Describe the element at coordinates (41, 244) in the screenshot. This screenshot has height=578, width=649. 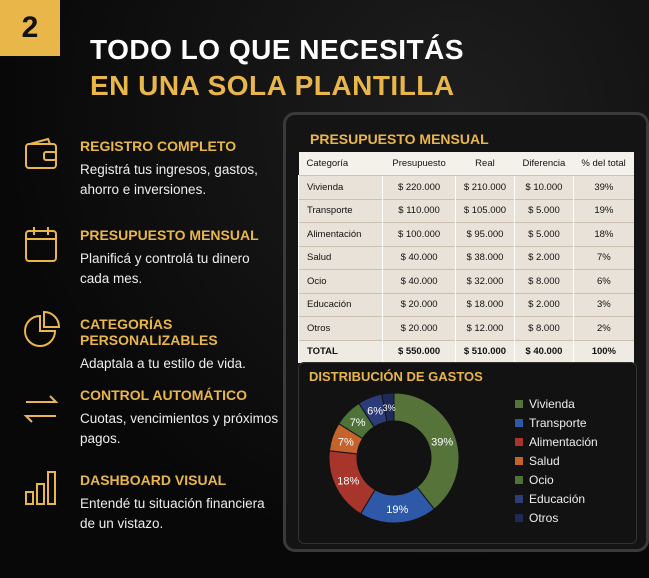
I see `icon-calendar` at that location.